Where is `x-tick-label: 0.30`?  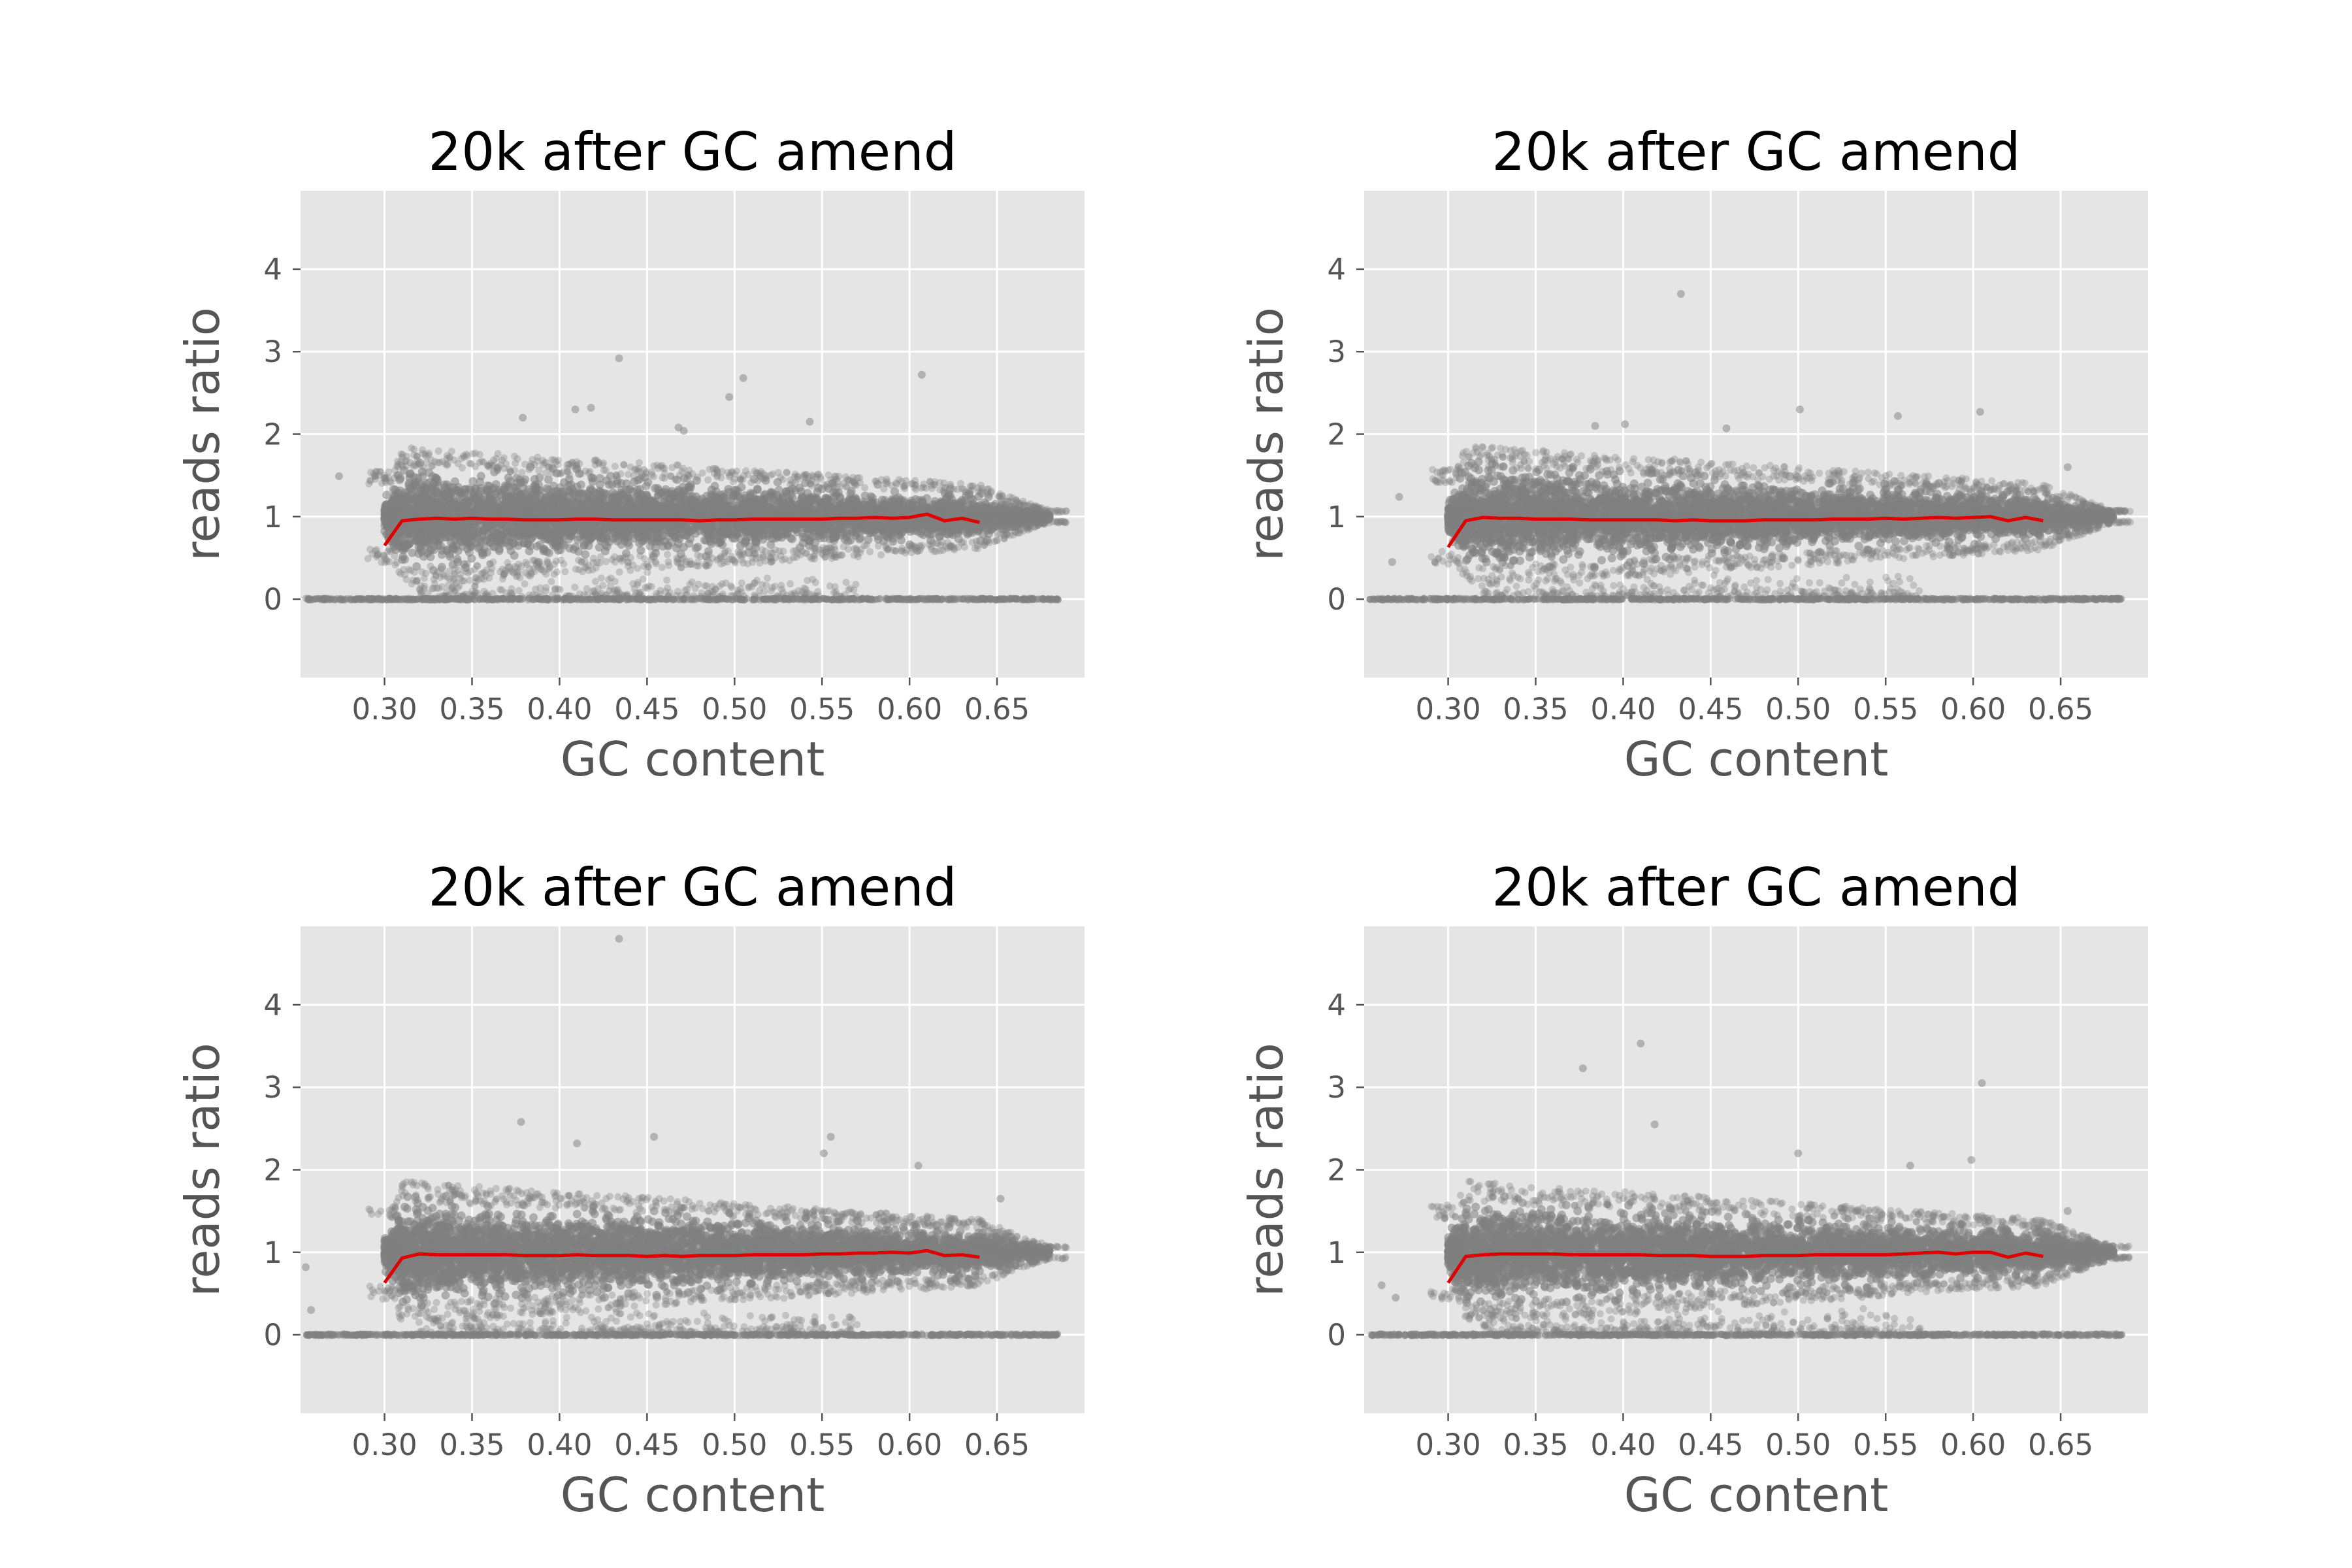 x-tick-label: 0.30 is located at coordinates (384, 709).